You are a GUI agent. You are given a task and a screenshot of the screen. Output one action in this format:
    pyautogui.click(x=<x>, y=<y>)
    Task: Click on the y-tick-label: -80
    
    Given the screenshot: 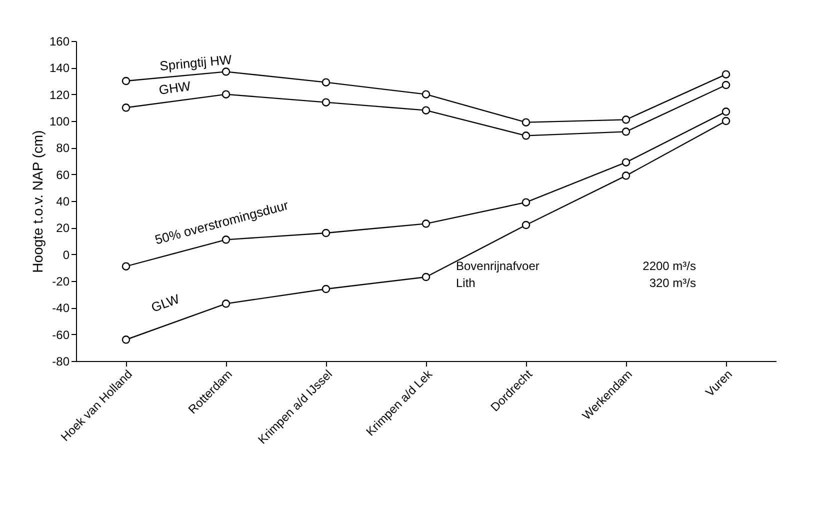 What is the action you would take?
    pyautogui.click(x=61, y=361)
    